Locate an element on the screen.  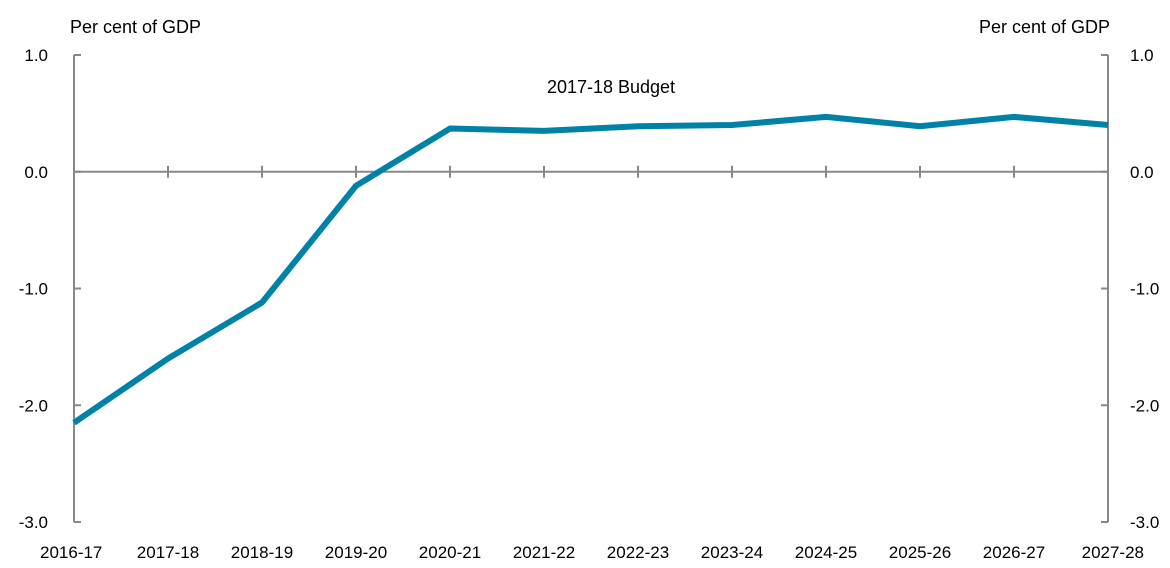
x-tick-label: 2025-26 is located at coordinates (920, 552).